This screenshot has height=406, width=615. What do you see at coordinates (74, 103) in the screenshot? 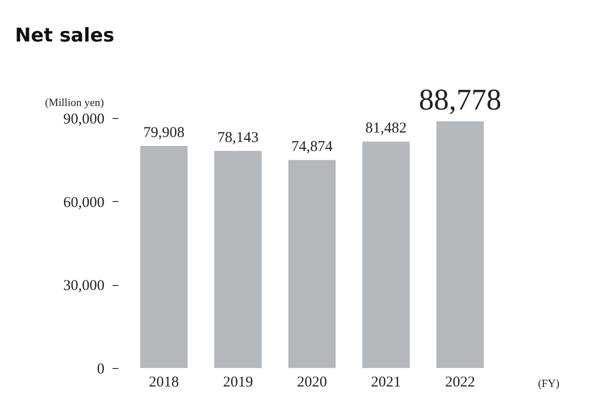
I see `y-axis-title: (Million yen)` at bounding box center [74, 103].